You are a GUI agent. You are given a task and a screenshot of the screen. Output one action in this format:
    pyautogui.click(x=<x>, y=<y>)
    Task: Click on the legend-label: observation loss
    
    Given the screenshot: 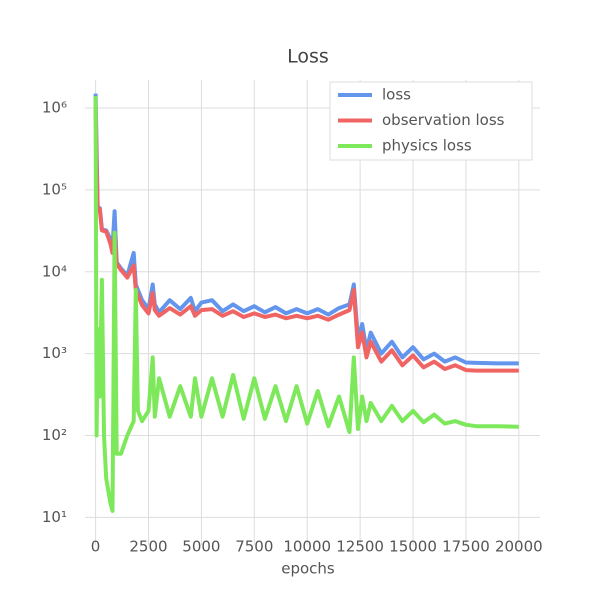 What is the action you would take?
    pyautogui.click(x=443, y=120)
    